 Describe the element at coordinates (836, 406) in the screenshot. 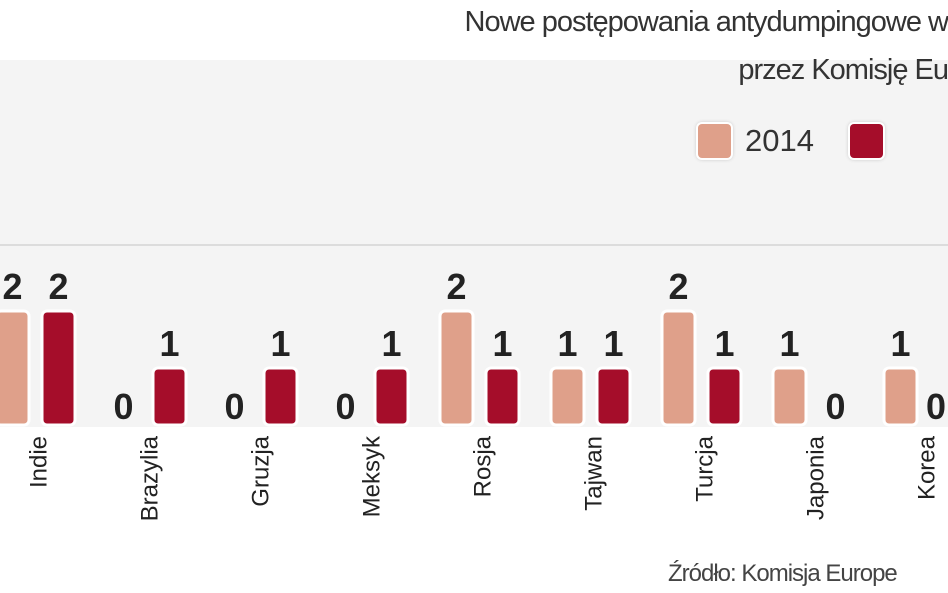

I see `data-label-japonia-s1: 0` at that location.